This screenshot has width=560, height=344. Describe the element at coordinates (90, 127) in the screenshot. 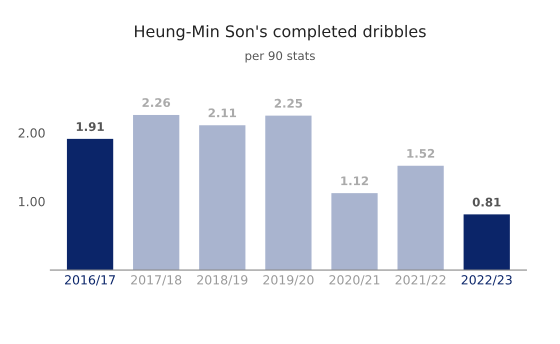

I see `data-label: 1.91` at that location.